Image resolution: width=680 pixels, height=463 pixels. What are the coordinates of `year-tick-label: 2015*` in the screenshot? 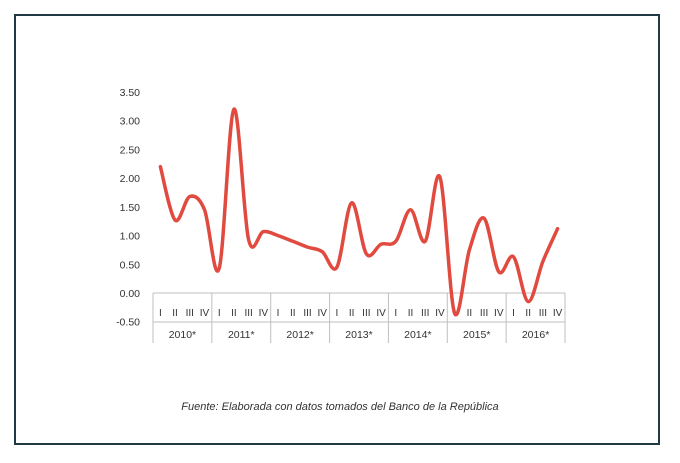 It's located at (476, 335).